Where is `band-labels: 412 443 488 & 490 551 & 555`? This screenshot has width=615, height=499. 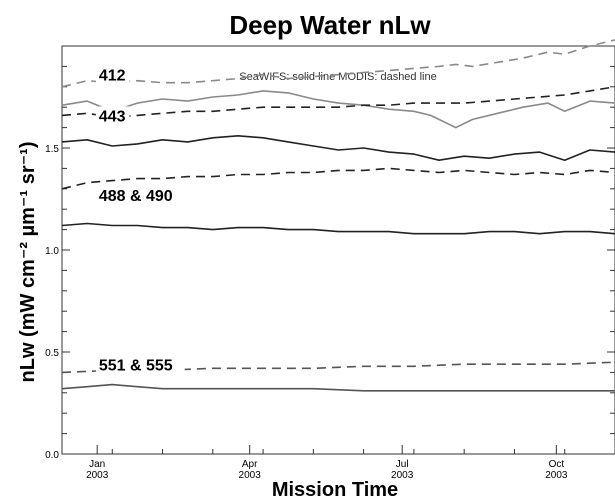
band-labels: 412 443 488 & 490 551 & 555 is located at coordinates (140, 220).